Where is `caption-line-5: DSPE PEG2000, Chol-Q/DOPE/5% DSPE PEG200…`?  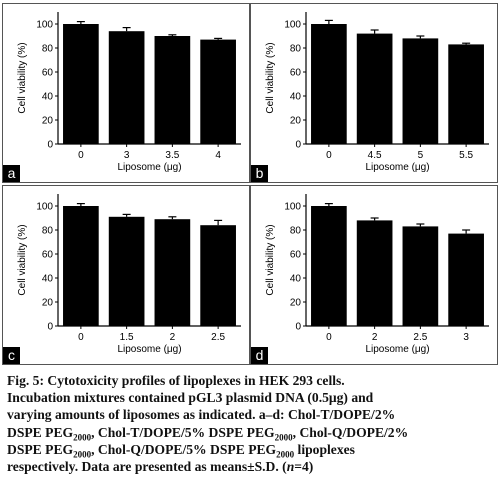
caption-line-5: DSPE PEG2000, Chol-Q/DOPE/5% DSPE PEG200… is located at coordinates (251, 450).